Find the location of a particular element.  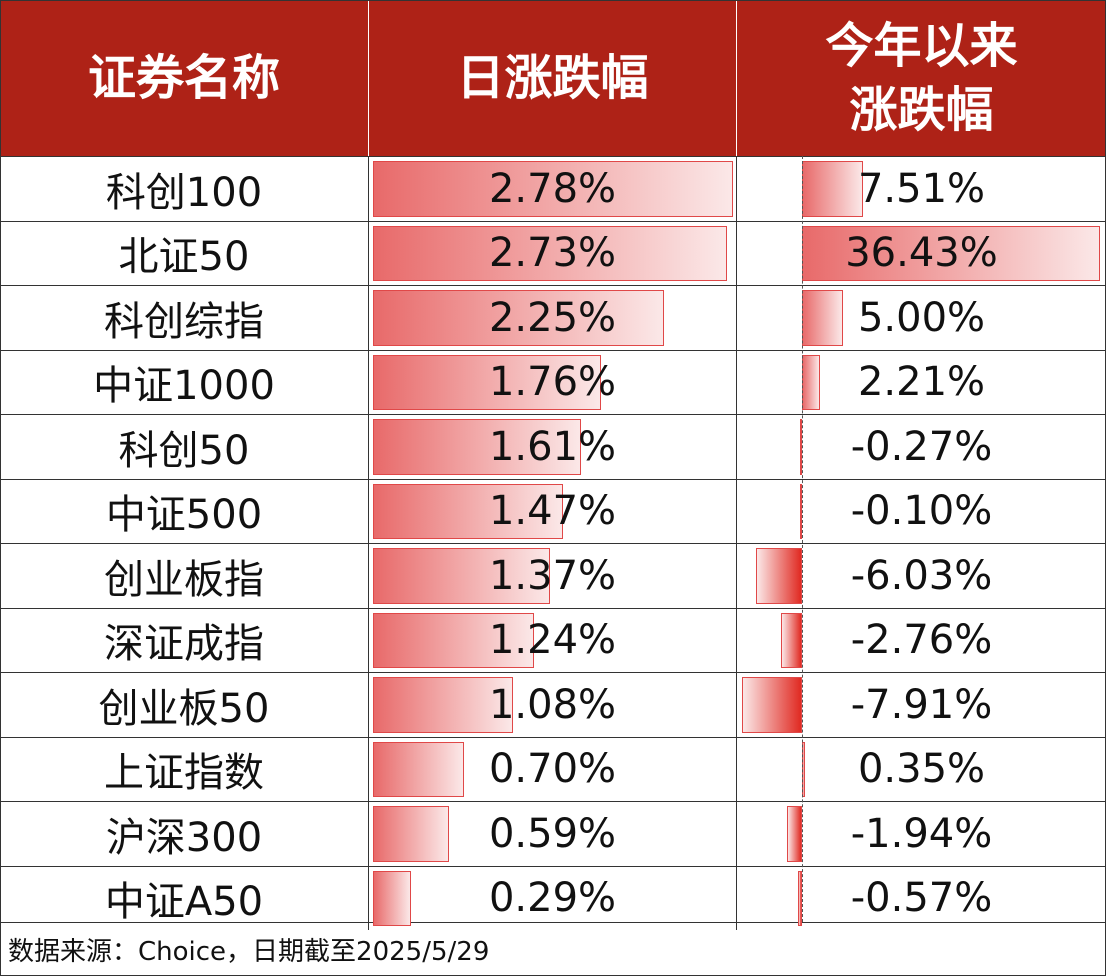

ytd-change-cell: -0.57% is located at coordinates (921, 899).